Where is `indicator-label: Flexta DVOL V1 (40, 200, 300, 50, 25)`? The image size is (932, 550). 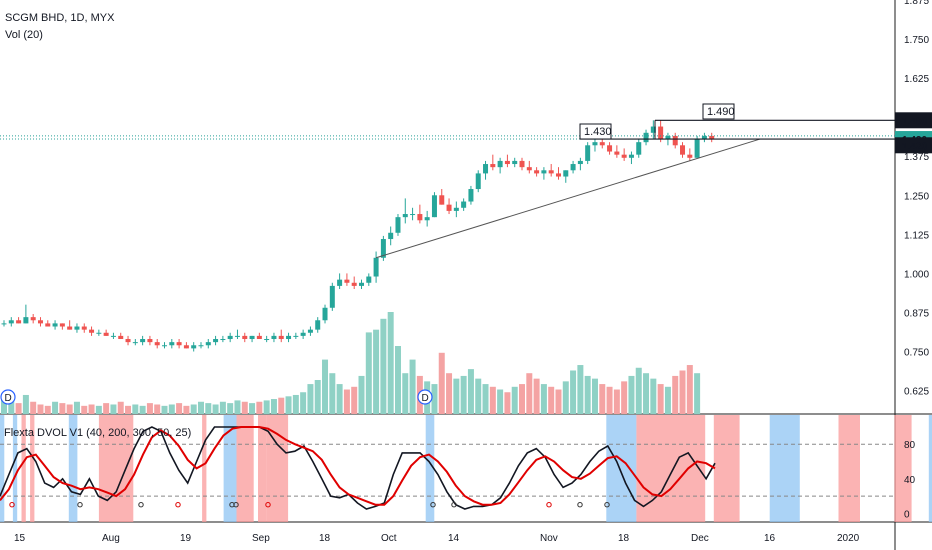 indicator-label: Flexta DVOL V1 (40, 200, 300, 50, 25) is located at coordinates (97, 433).